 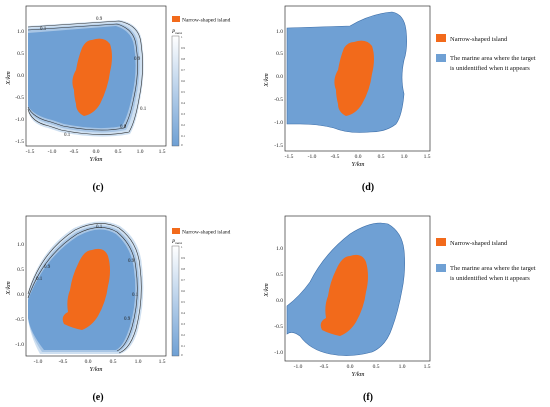 I want to click on colorbar-tick: 0, so click(x=182, y=355).